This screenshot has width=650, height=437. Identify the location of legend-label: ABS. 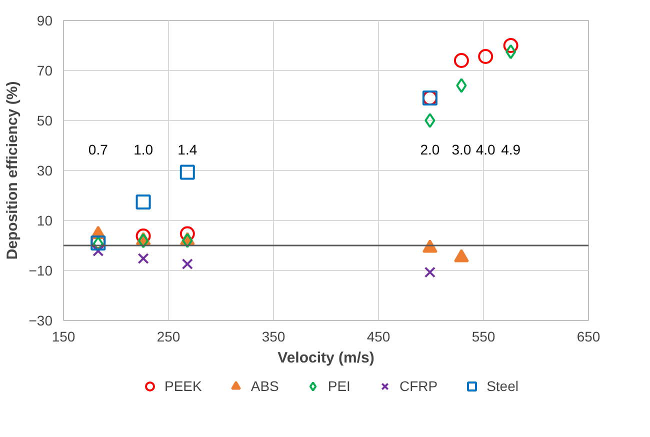
(264, 386).